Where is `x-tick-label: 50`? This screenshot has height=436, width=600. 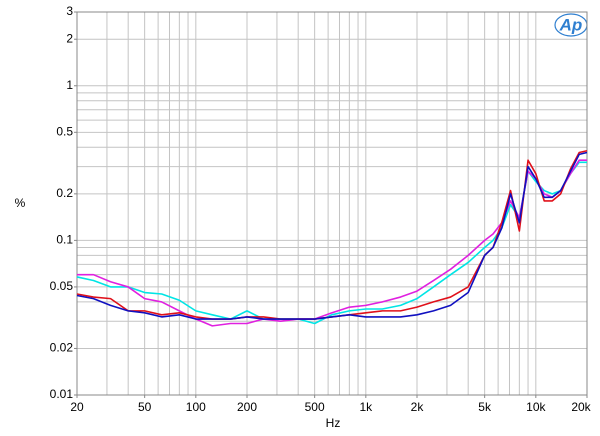
x-tick-label: 50 is located at coordinates (145, 407).